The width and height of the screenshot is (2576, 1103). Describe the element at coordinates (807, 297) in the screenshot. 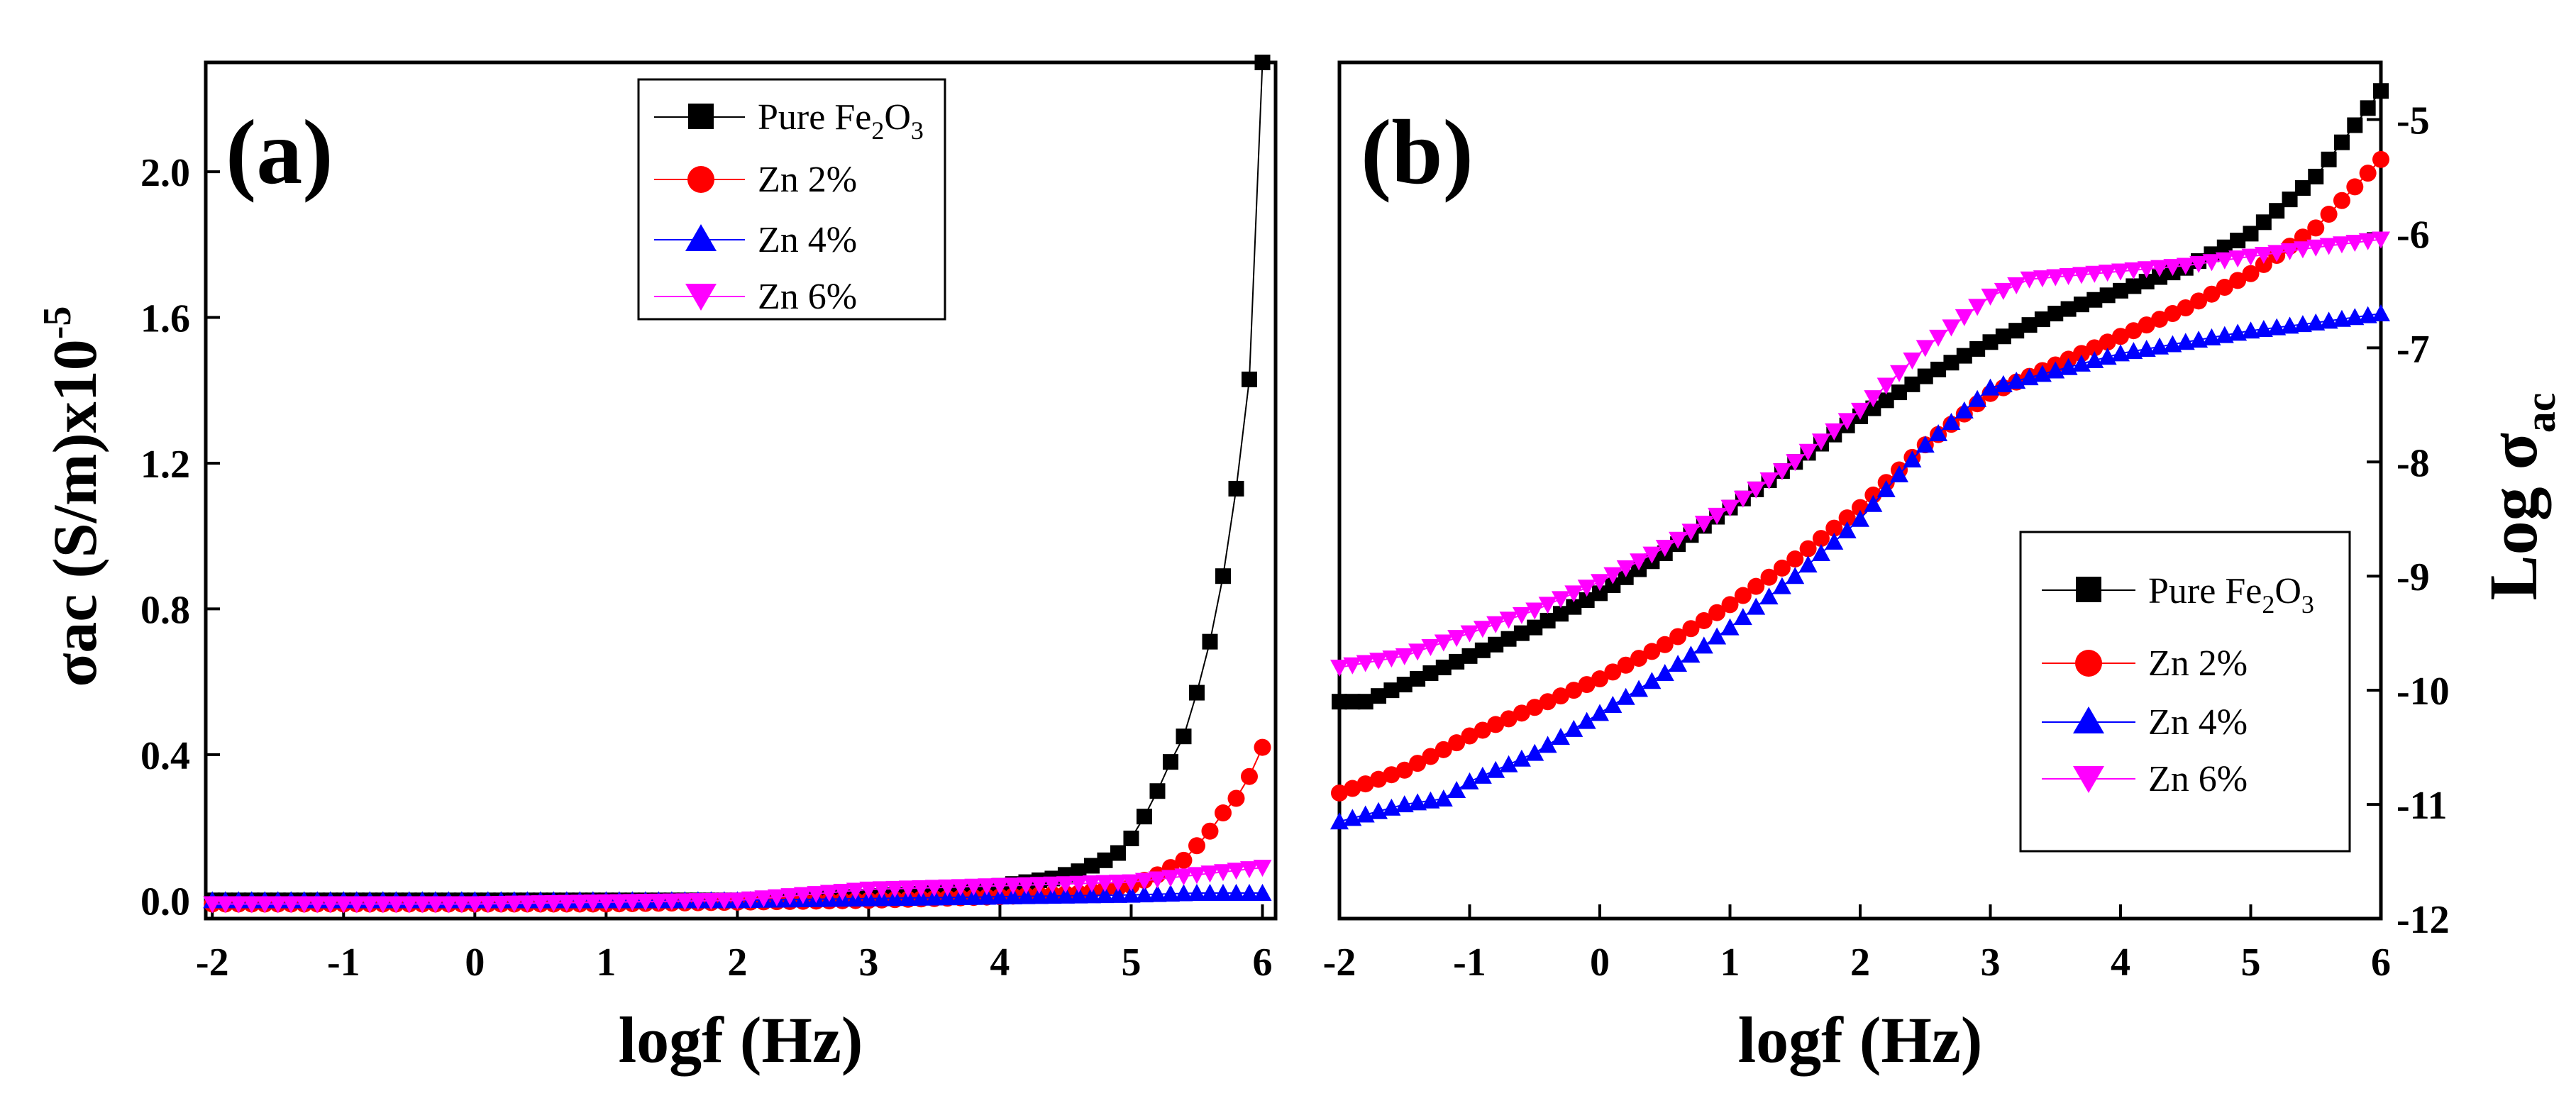

I see `legend-a-zn6-label: Zn 6%` at that location.